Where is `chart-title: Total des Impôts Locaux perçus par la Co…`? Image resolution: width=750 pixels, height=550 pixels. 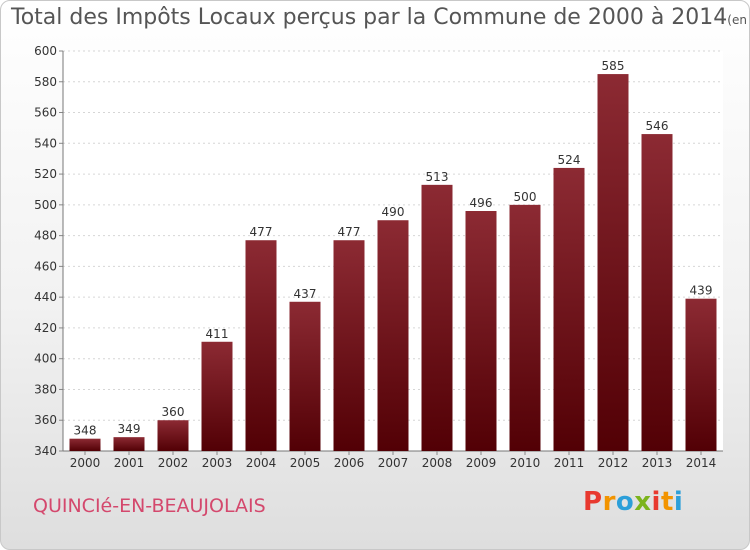
chart-title: Total des Impôts Locaux perçus par la Co… is located at coordinates (380, 17).